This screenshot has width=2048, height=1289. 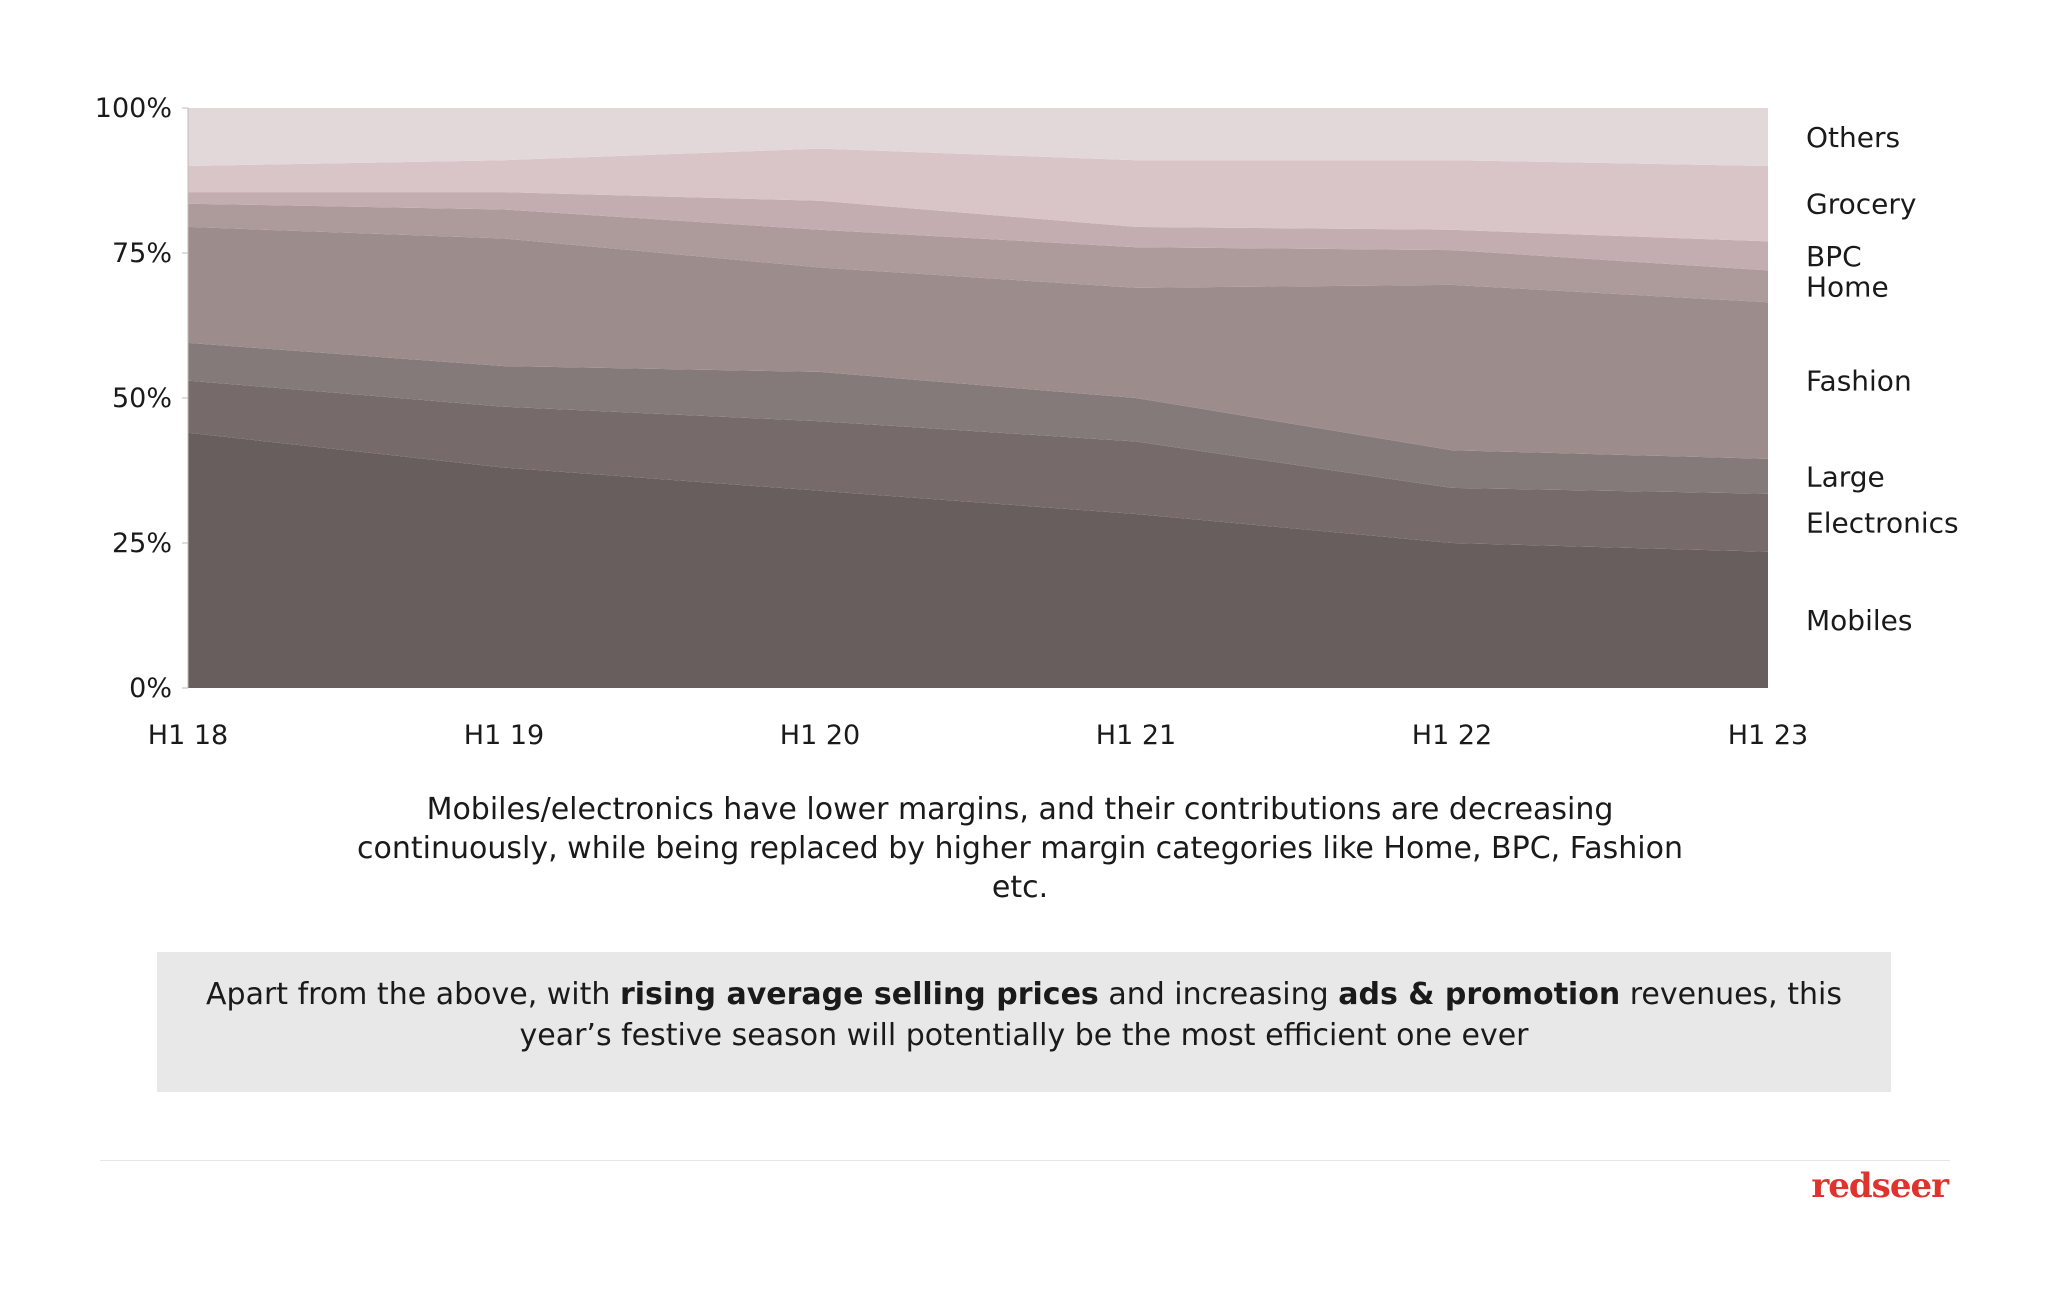 I want to click on legend-label-bpc: BPC, so click(x=1834, y=256).